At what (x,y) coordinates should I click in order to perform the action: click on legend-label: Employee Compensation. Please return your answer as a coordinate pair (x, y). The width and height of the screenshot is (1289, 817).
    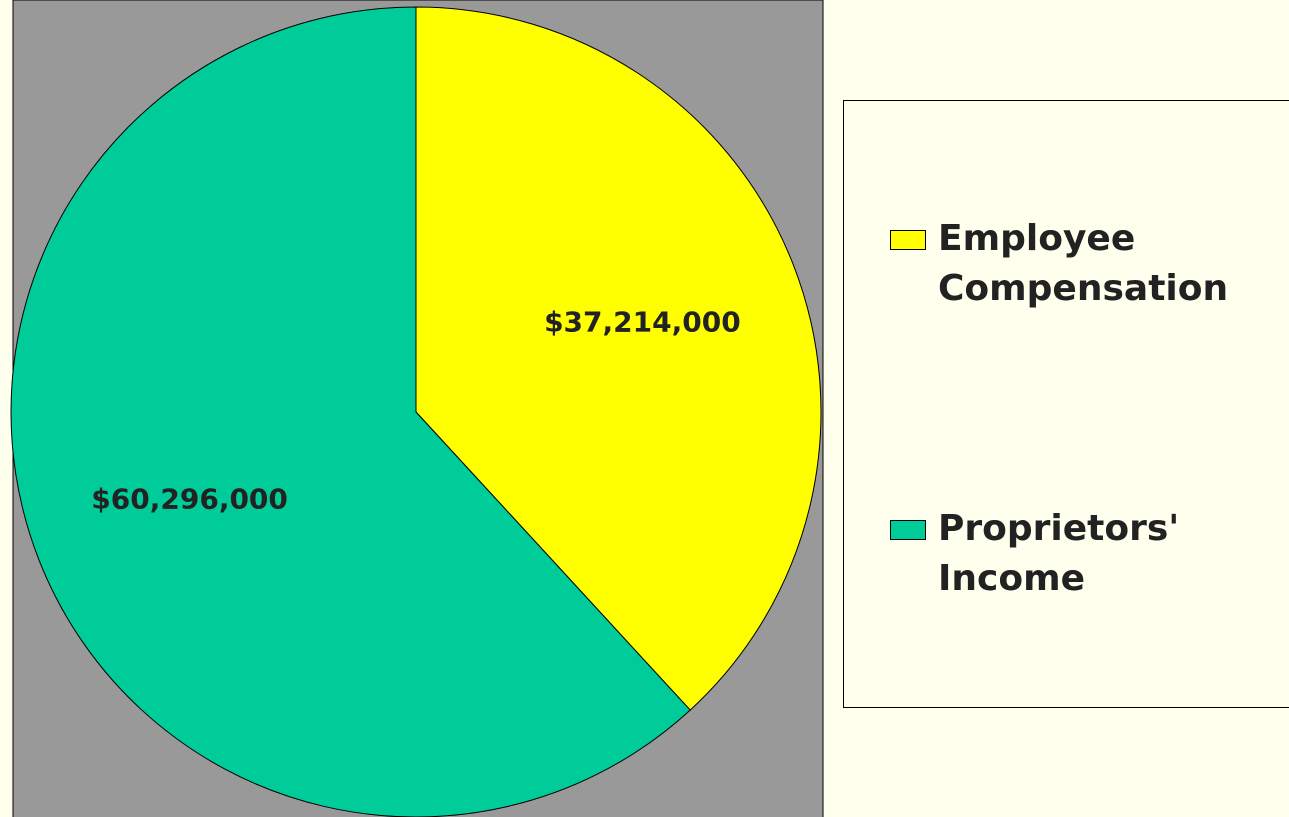
    Looking at the image, I should click on (1083, 263).